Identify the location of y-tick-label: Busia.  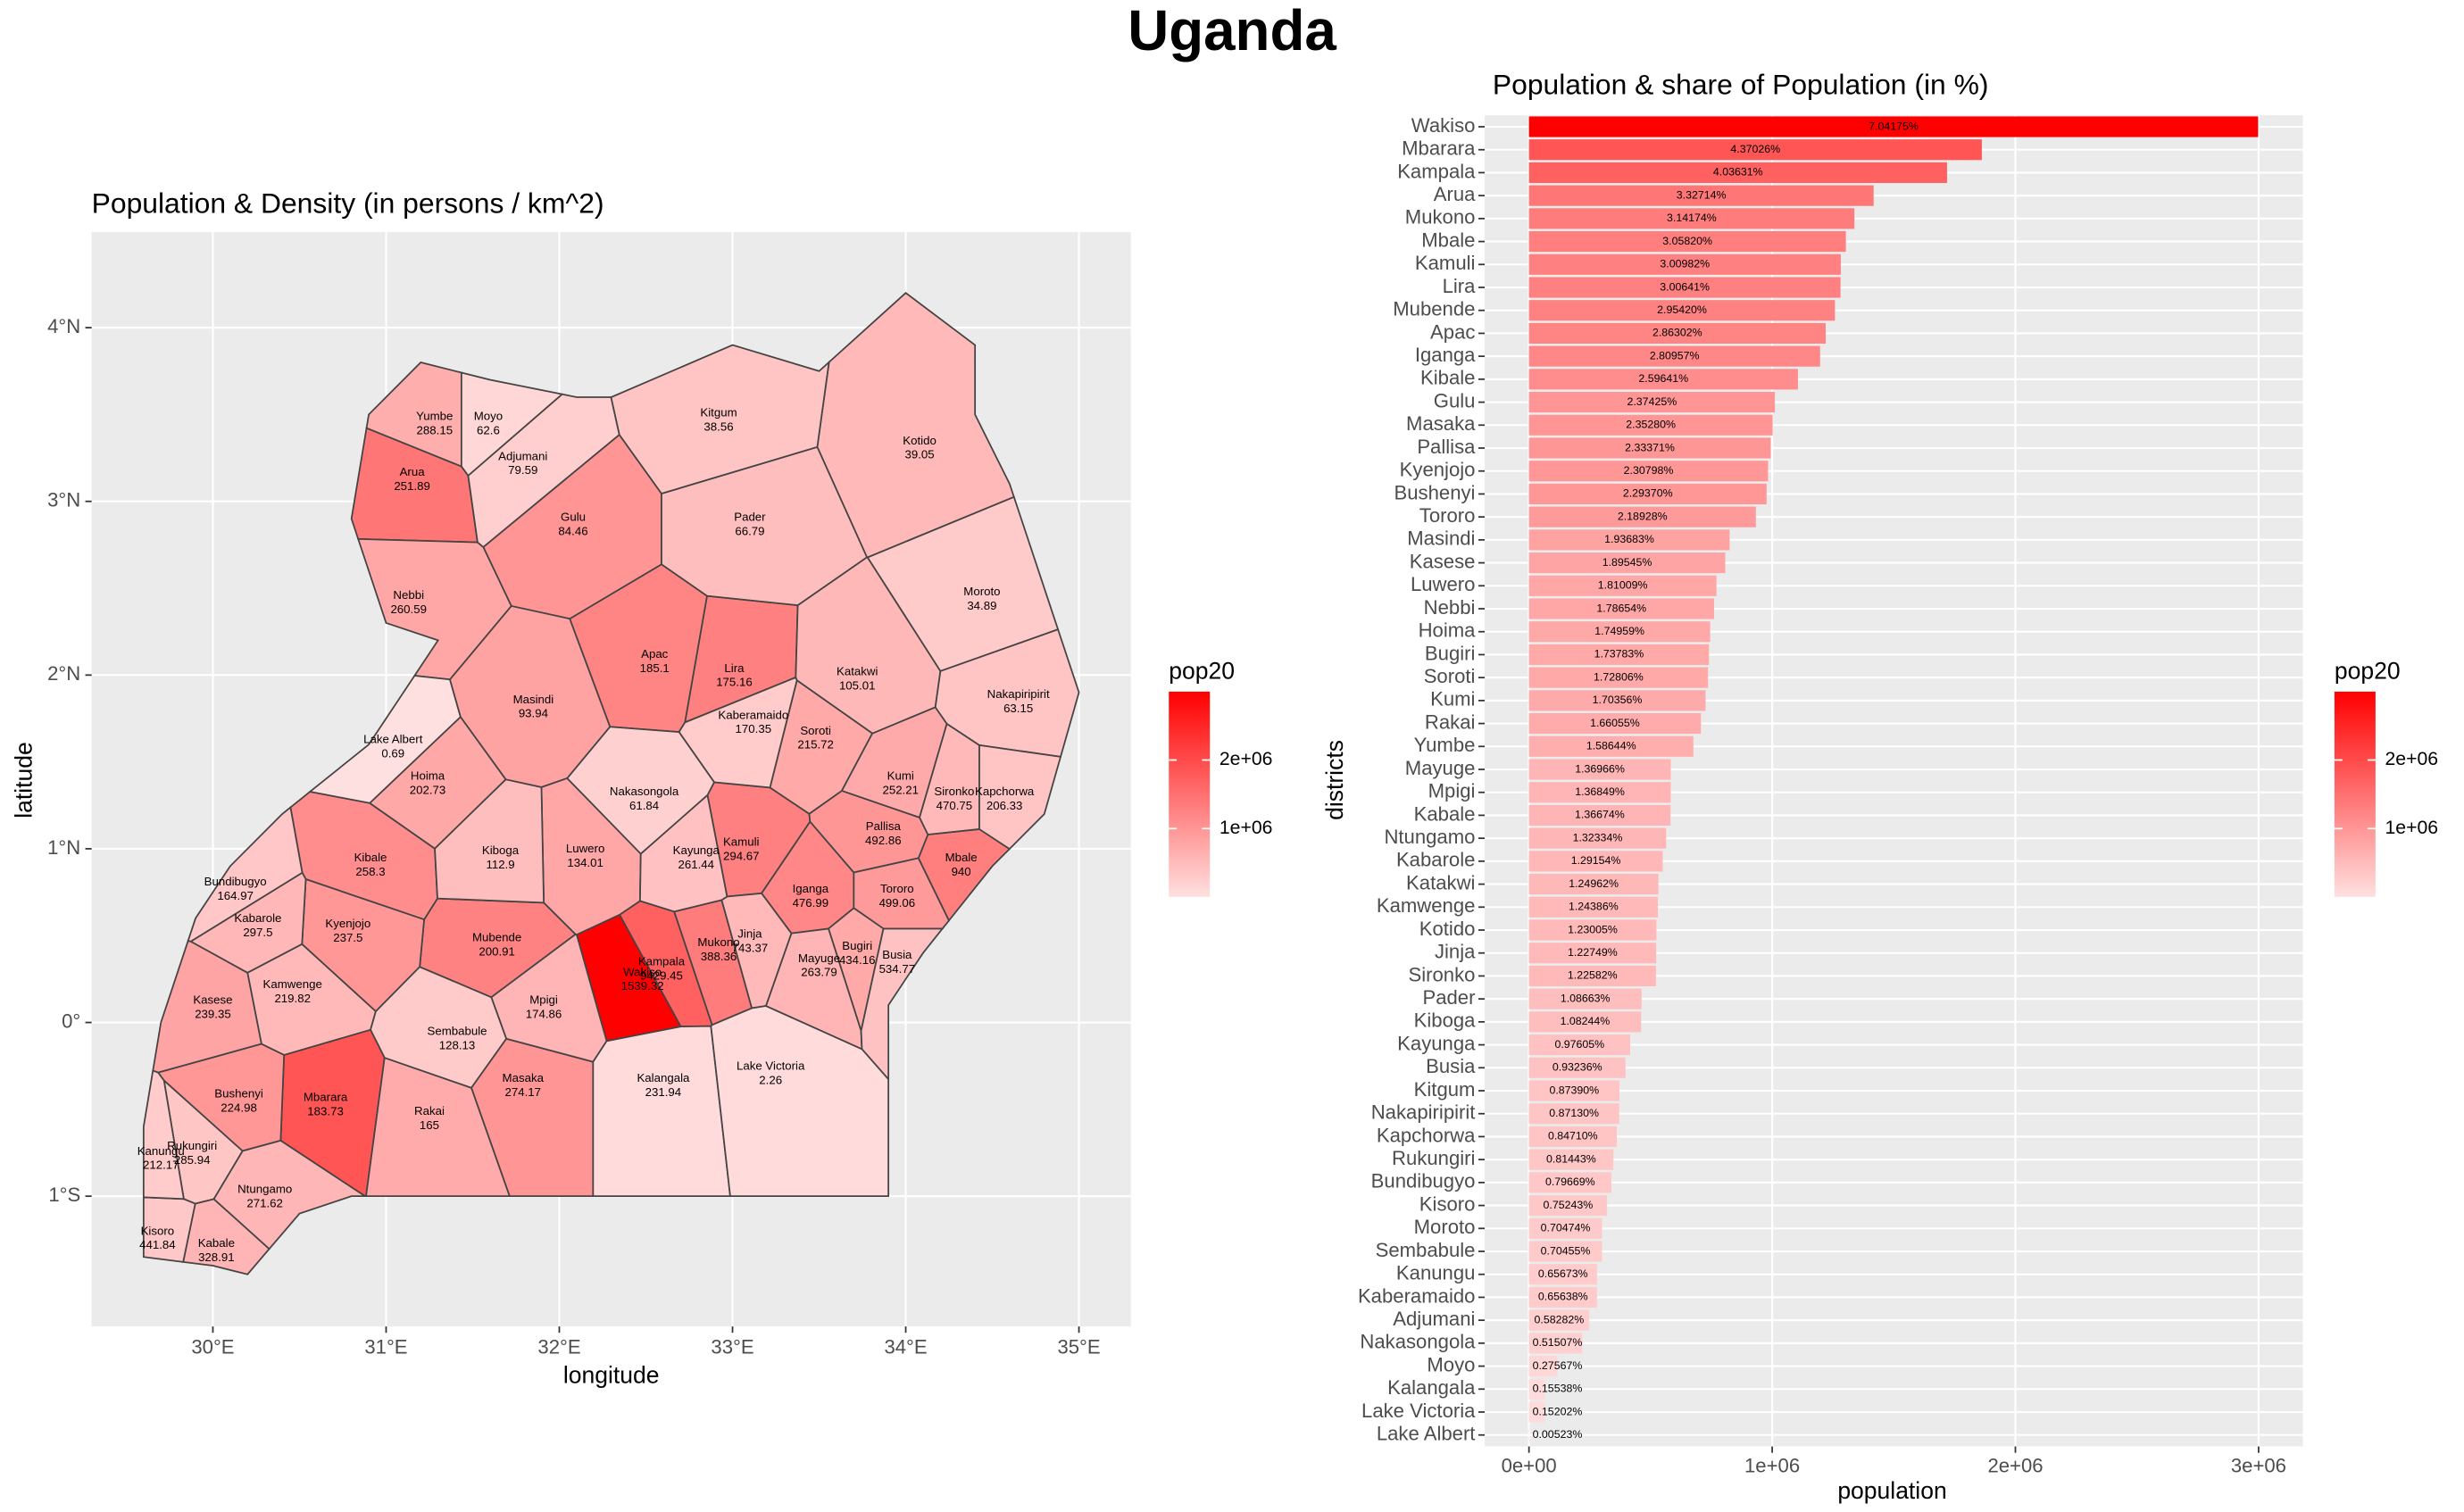
(1451, 1066).